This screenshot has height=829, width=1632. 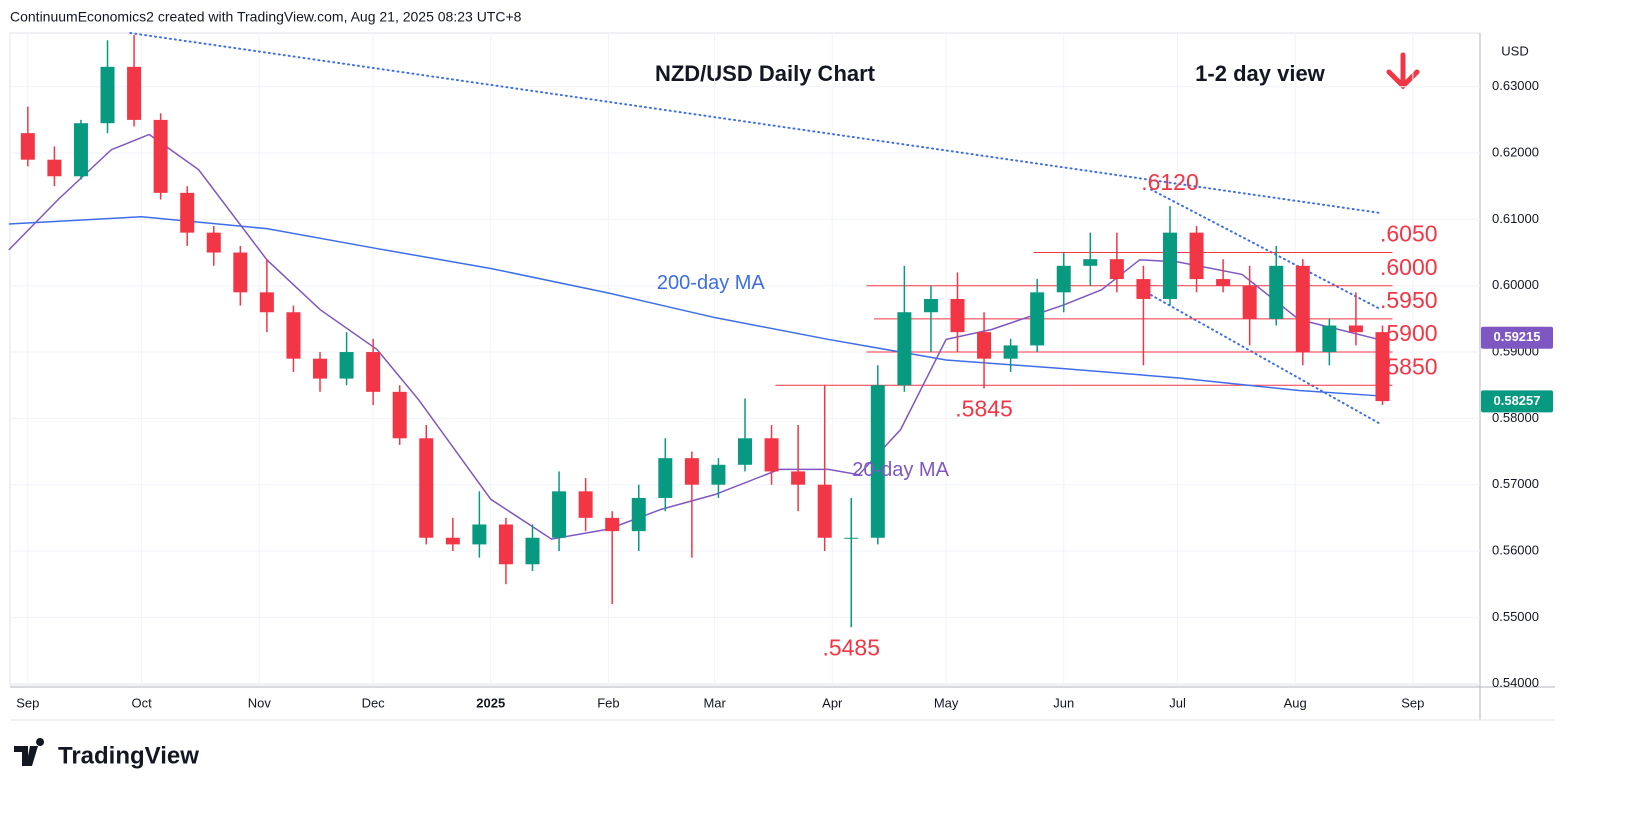 What do you see at coordinates (1063, 702) in the screenshot?
I see `x-tick-label: Jun` at bounding box center [1063, 702].